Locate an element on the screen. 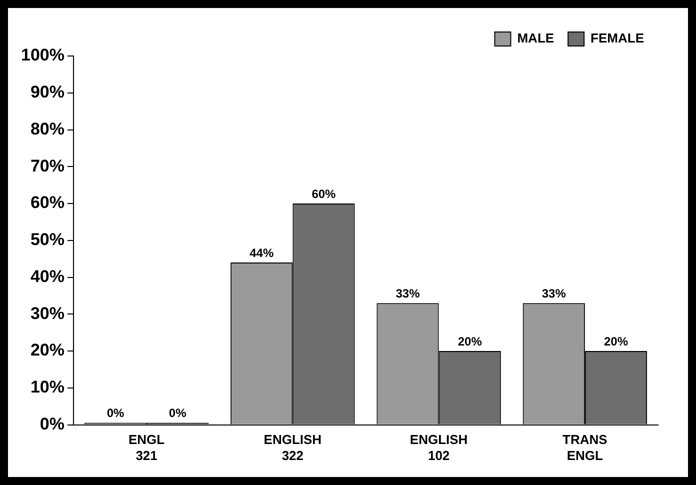 The width and height of the screenshot is (696, 485). y-tick-label: 80% is located at coordinates (47, 128).